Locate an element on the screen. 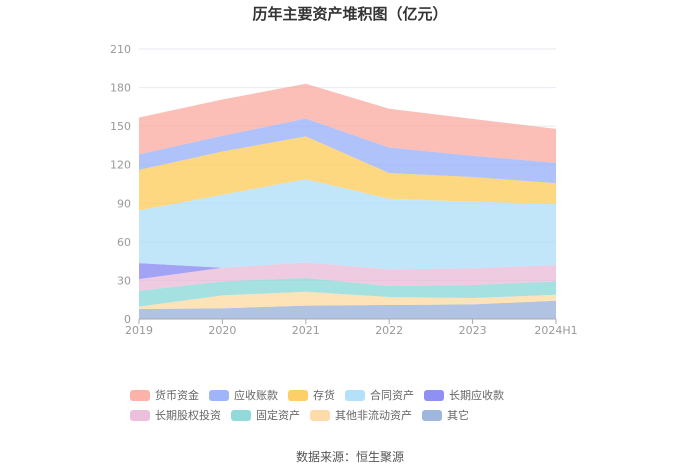 Image resolution: width=700 pixels, height=473 pixels. legend-item: 其他非流动资产 is located at coordinates (361, 415).